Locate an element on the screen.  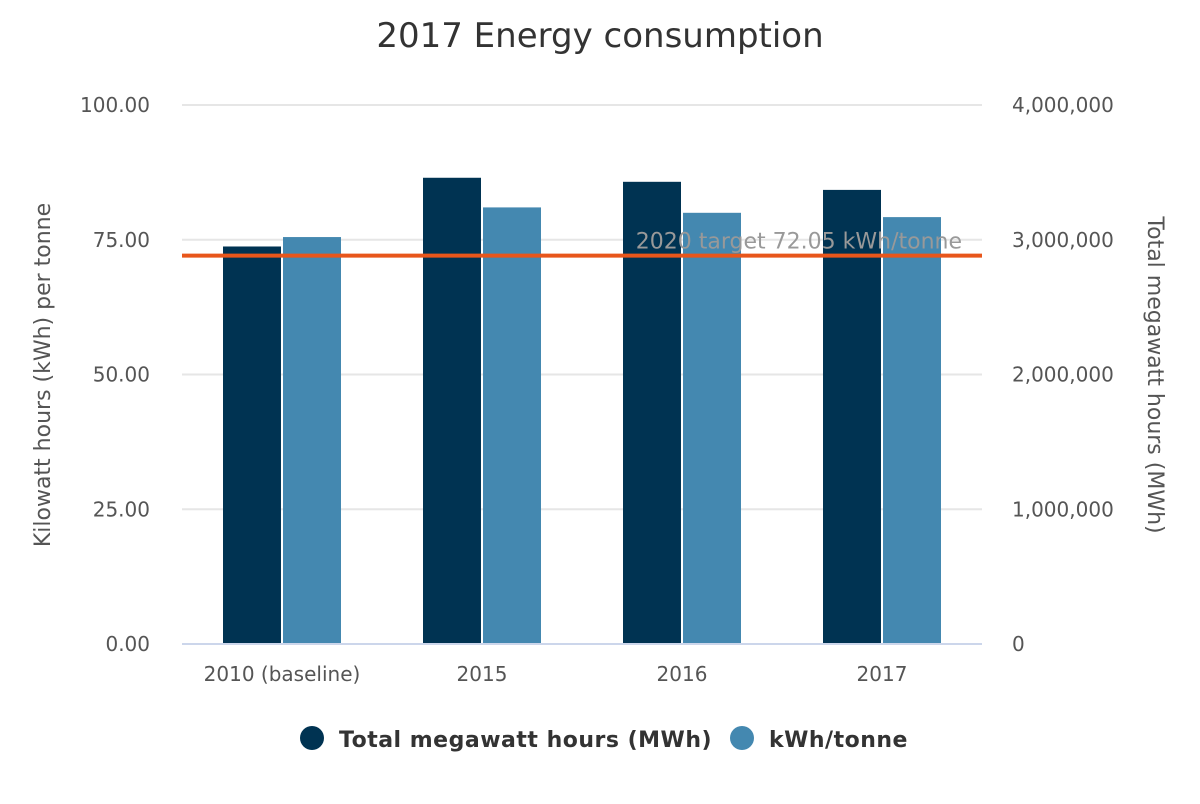
left-tick-label: 25.00 is located at coordinates (121, 509).